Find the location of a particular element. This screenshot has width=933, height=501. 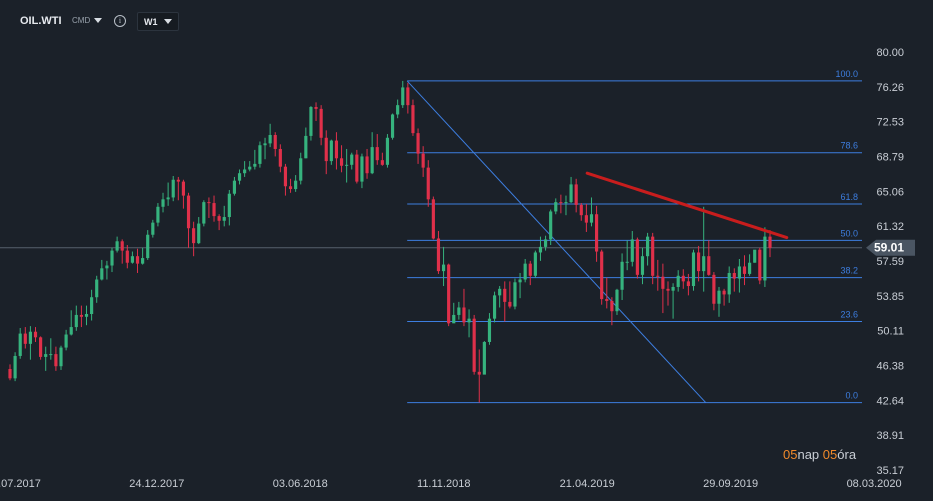

fib-level-label: 100.0 is located at coordinates (846, 74).